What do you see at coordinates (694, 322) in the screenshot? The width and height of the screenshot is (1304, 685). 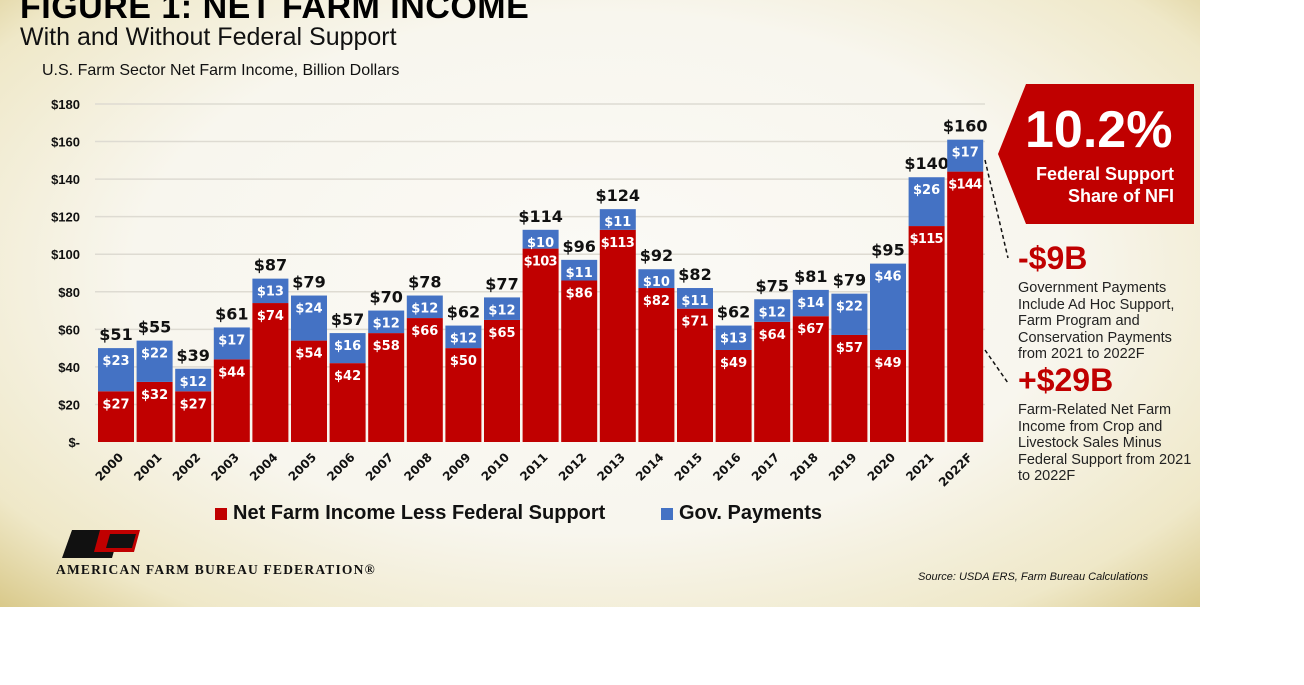 I see `data-label: $71` at bounding box center [694, 322].